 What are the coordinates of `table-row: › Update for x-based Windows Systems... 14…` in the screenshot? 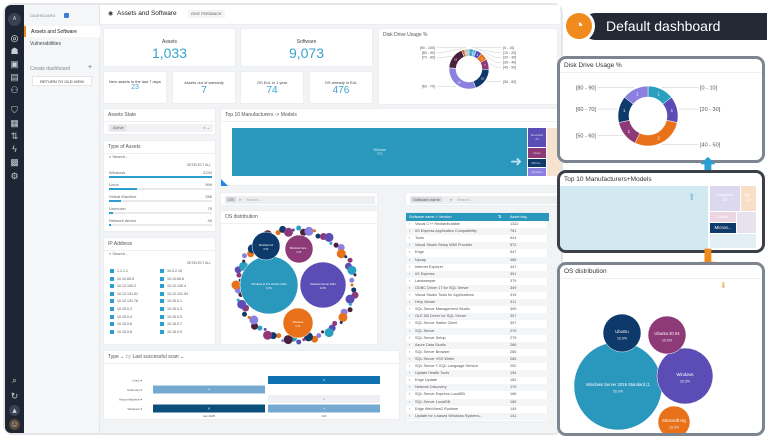 It's located at (477, 416).